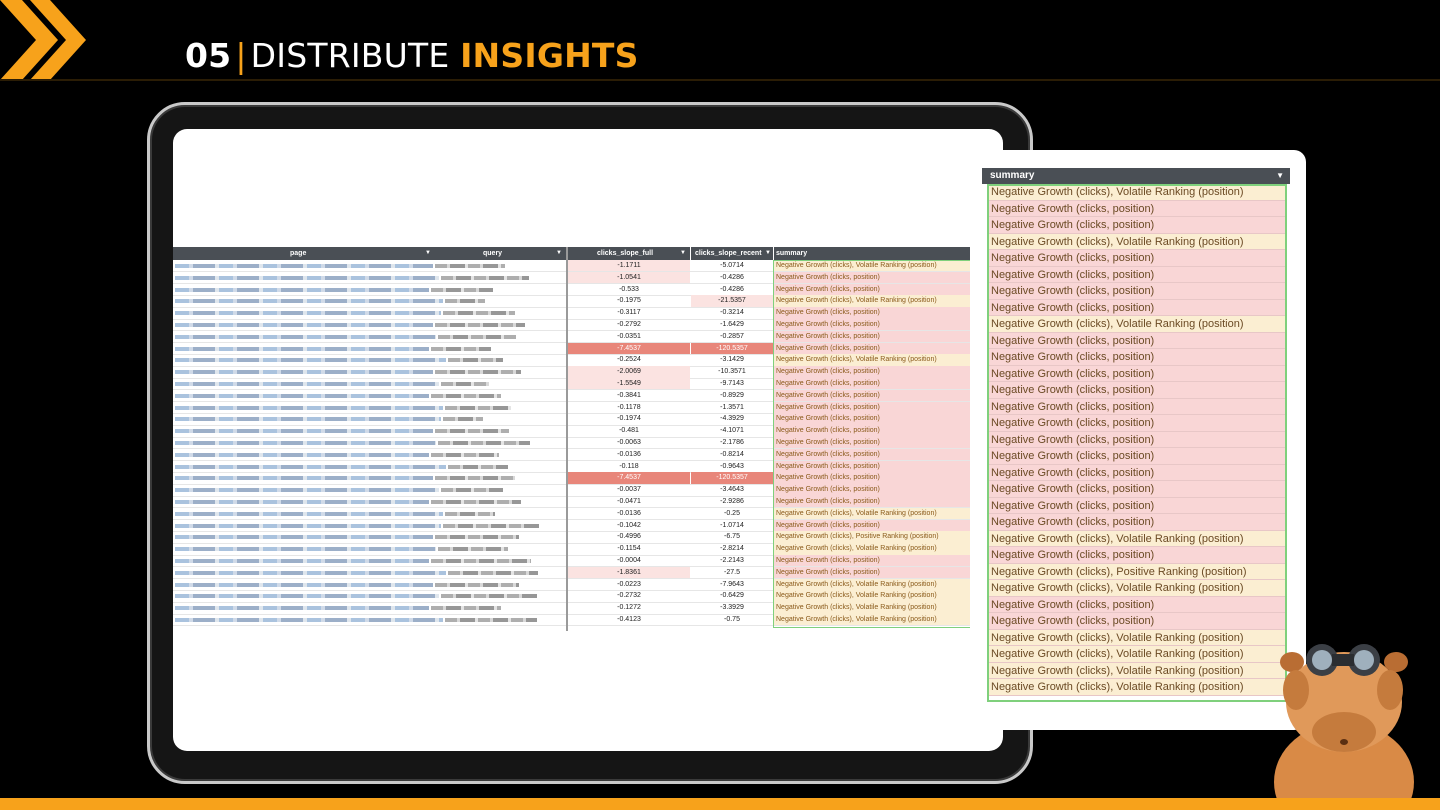 Image resolution: width=1440 pixels, height=810 pixels. Describe the element at coordinates (629, 360) in the screenshot. I see `cell-clicks-slope-full: -0.2524` at that location.